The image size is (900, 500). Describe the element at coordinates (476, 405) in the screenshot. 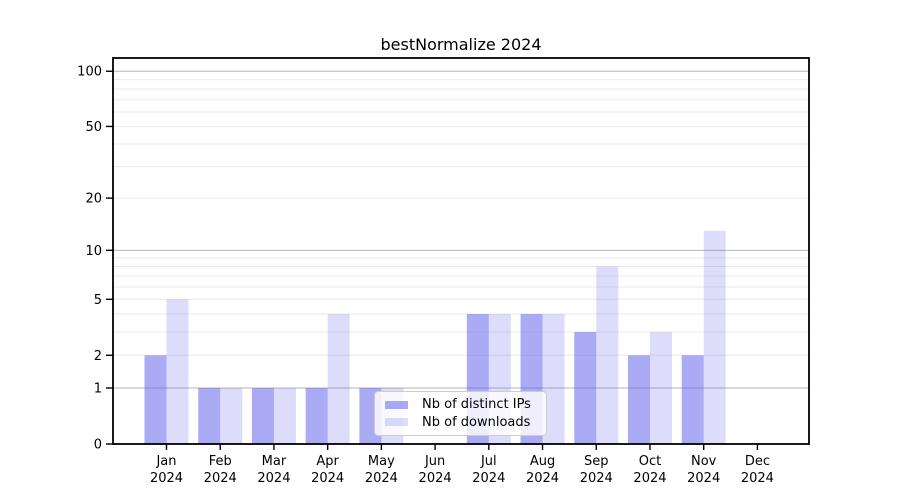

I see `legend-label-distinct-ips: Nb of distinct IPs` at that location.